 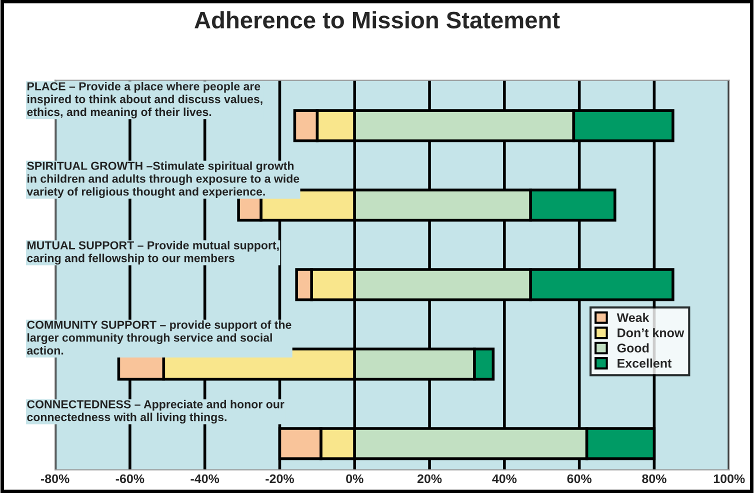 What do you see at coordinates (355, 479) in the screenshot?
I see `x-tick-label: 0%` at bounding box center [355, 479].